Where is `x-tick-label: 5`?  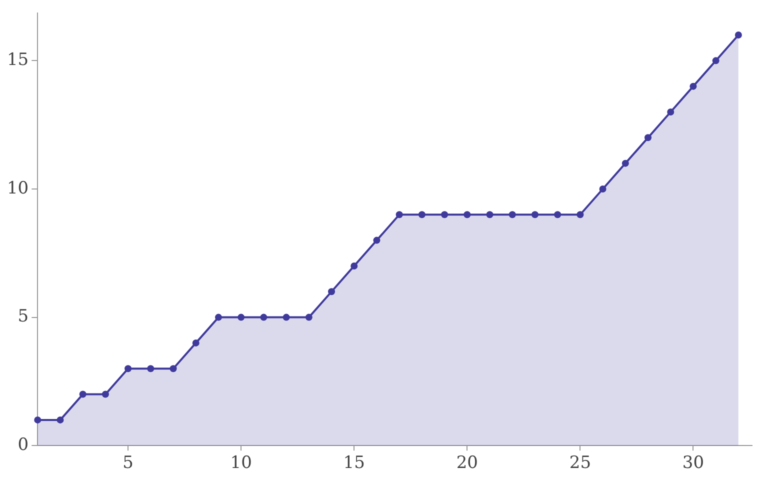
x-tick-label: 5 is located at coordinates (128, 463).